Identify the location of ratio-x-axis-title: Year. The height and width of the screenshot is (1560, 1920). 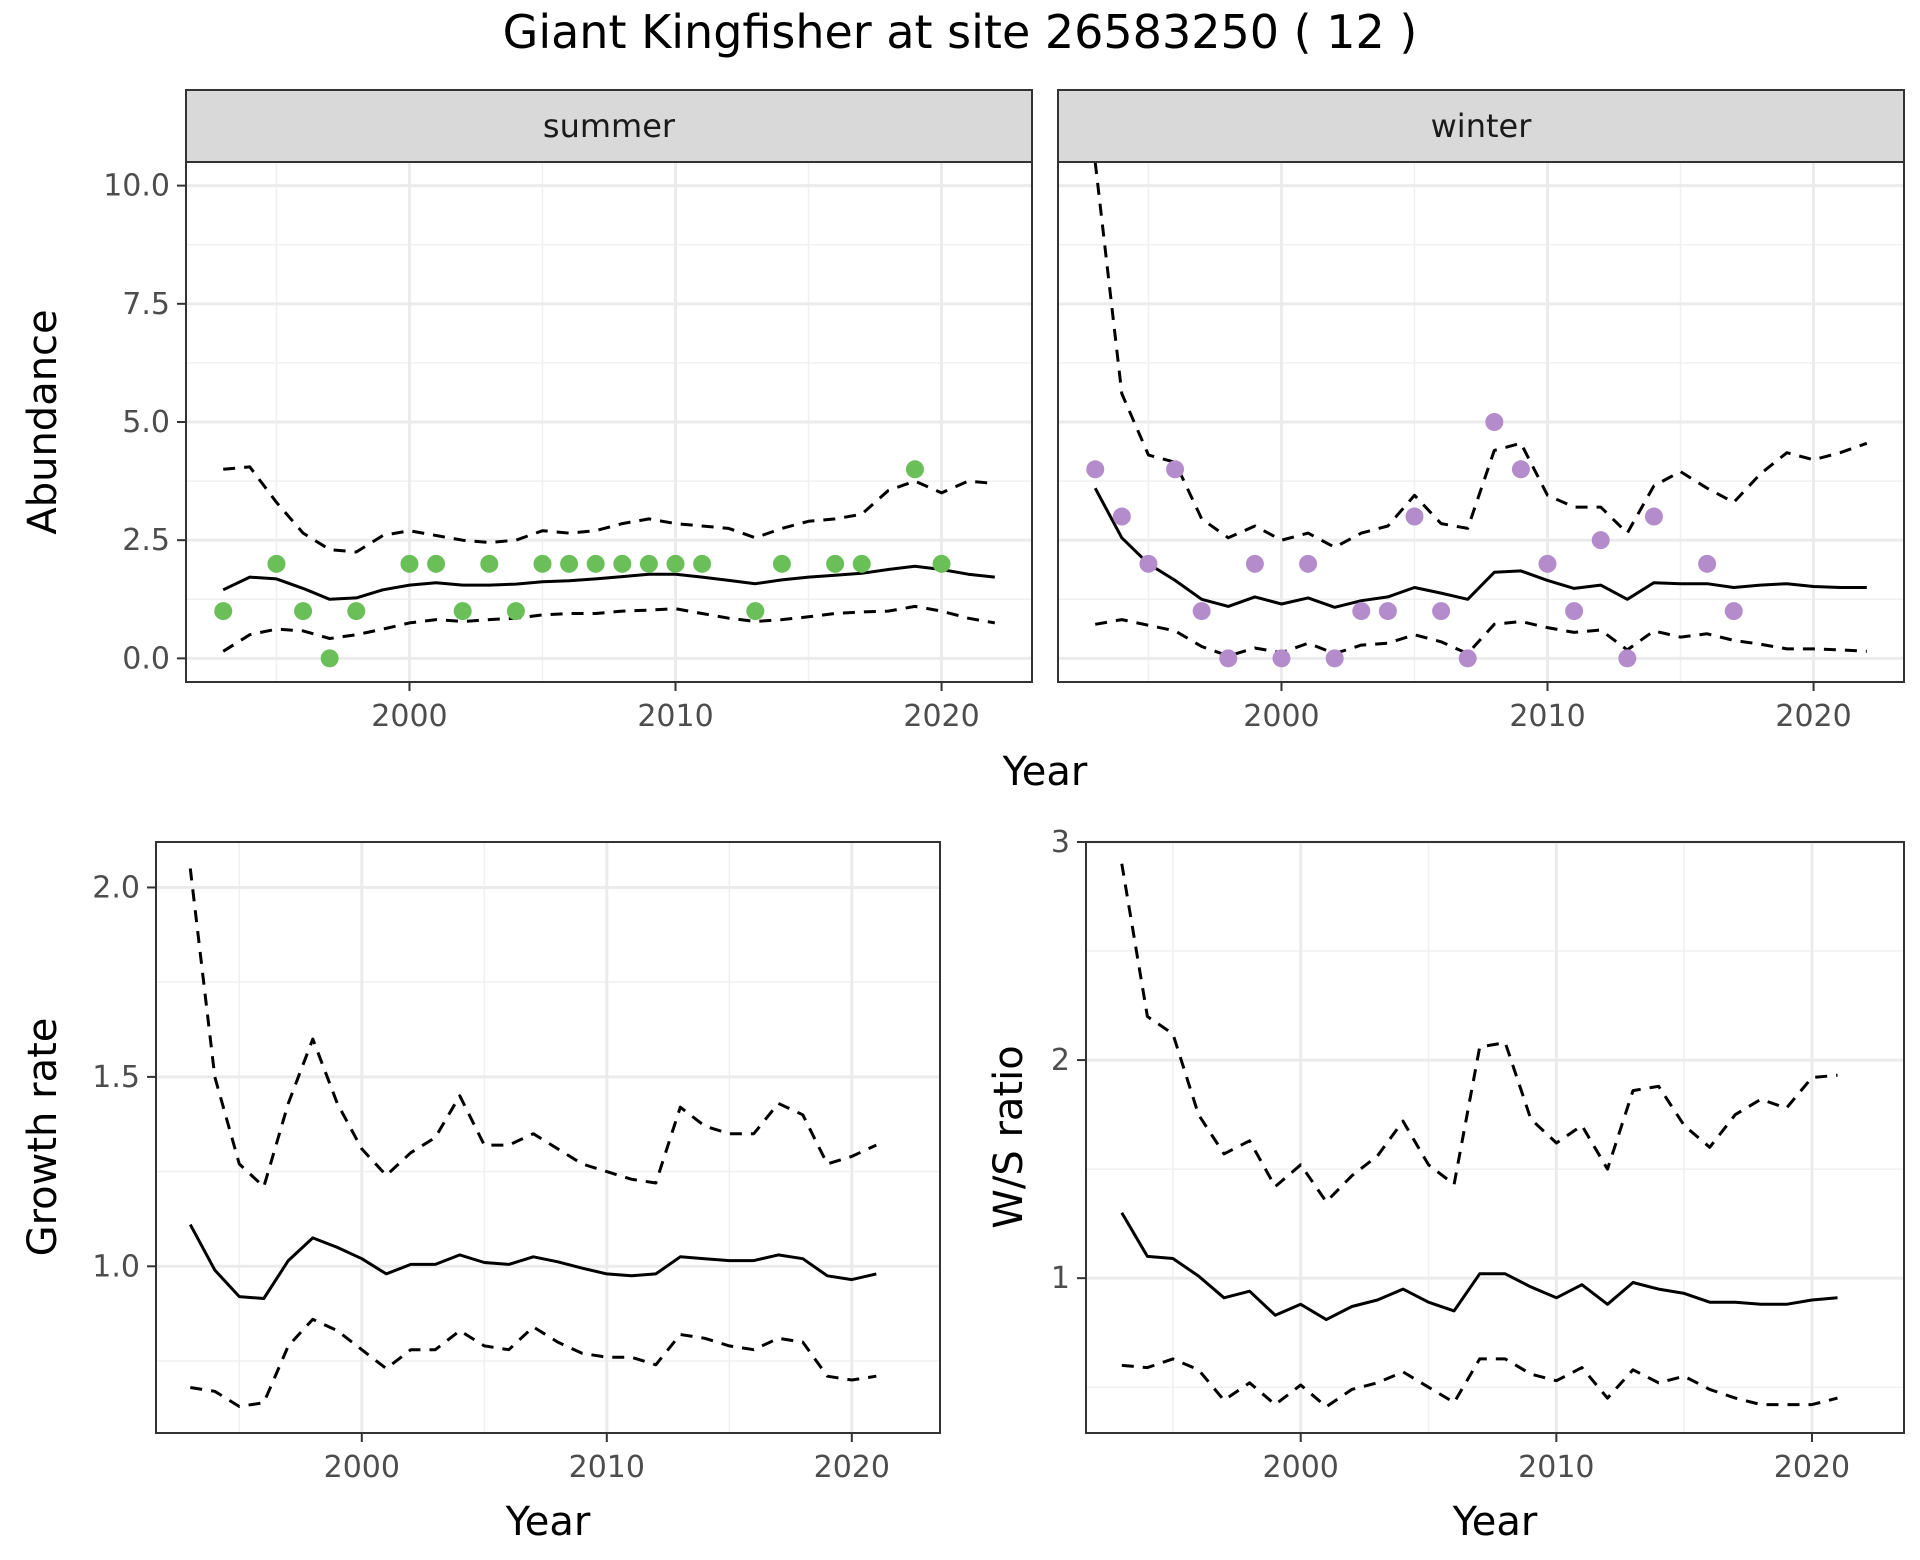
(1495, 1522).